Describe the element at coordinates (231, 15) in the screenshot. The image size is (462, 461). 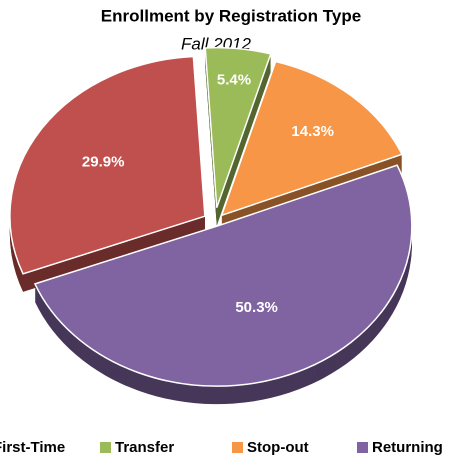
I see `chart-title: Enrollment by Registration Type` at that location.